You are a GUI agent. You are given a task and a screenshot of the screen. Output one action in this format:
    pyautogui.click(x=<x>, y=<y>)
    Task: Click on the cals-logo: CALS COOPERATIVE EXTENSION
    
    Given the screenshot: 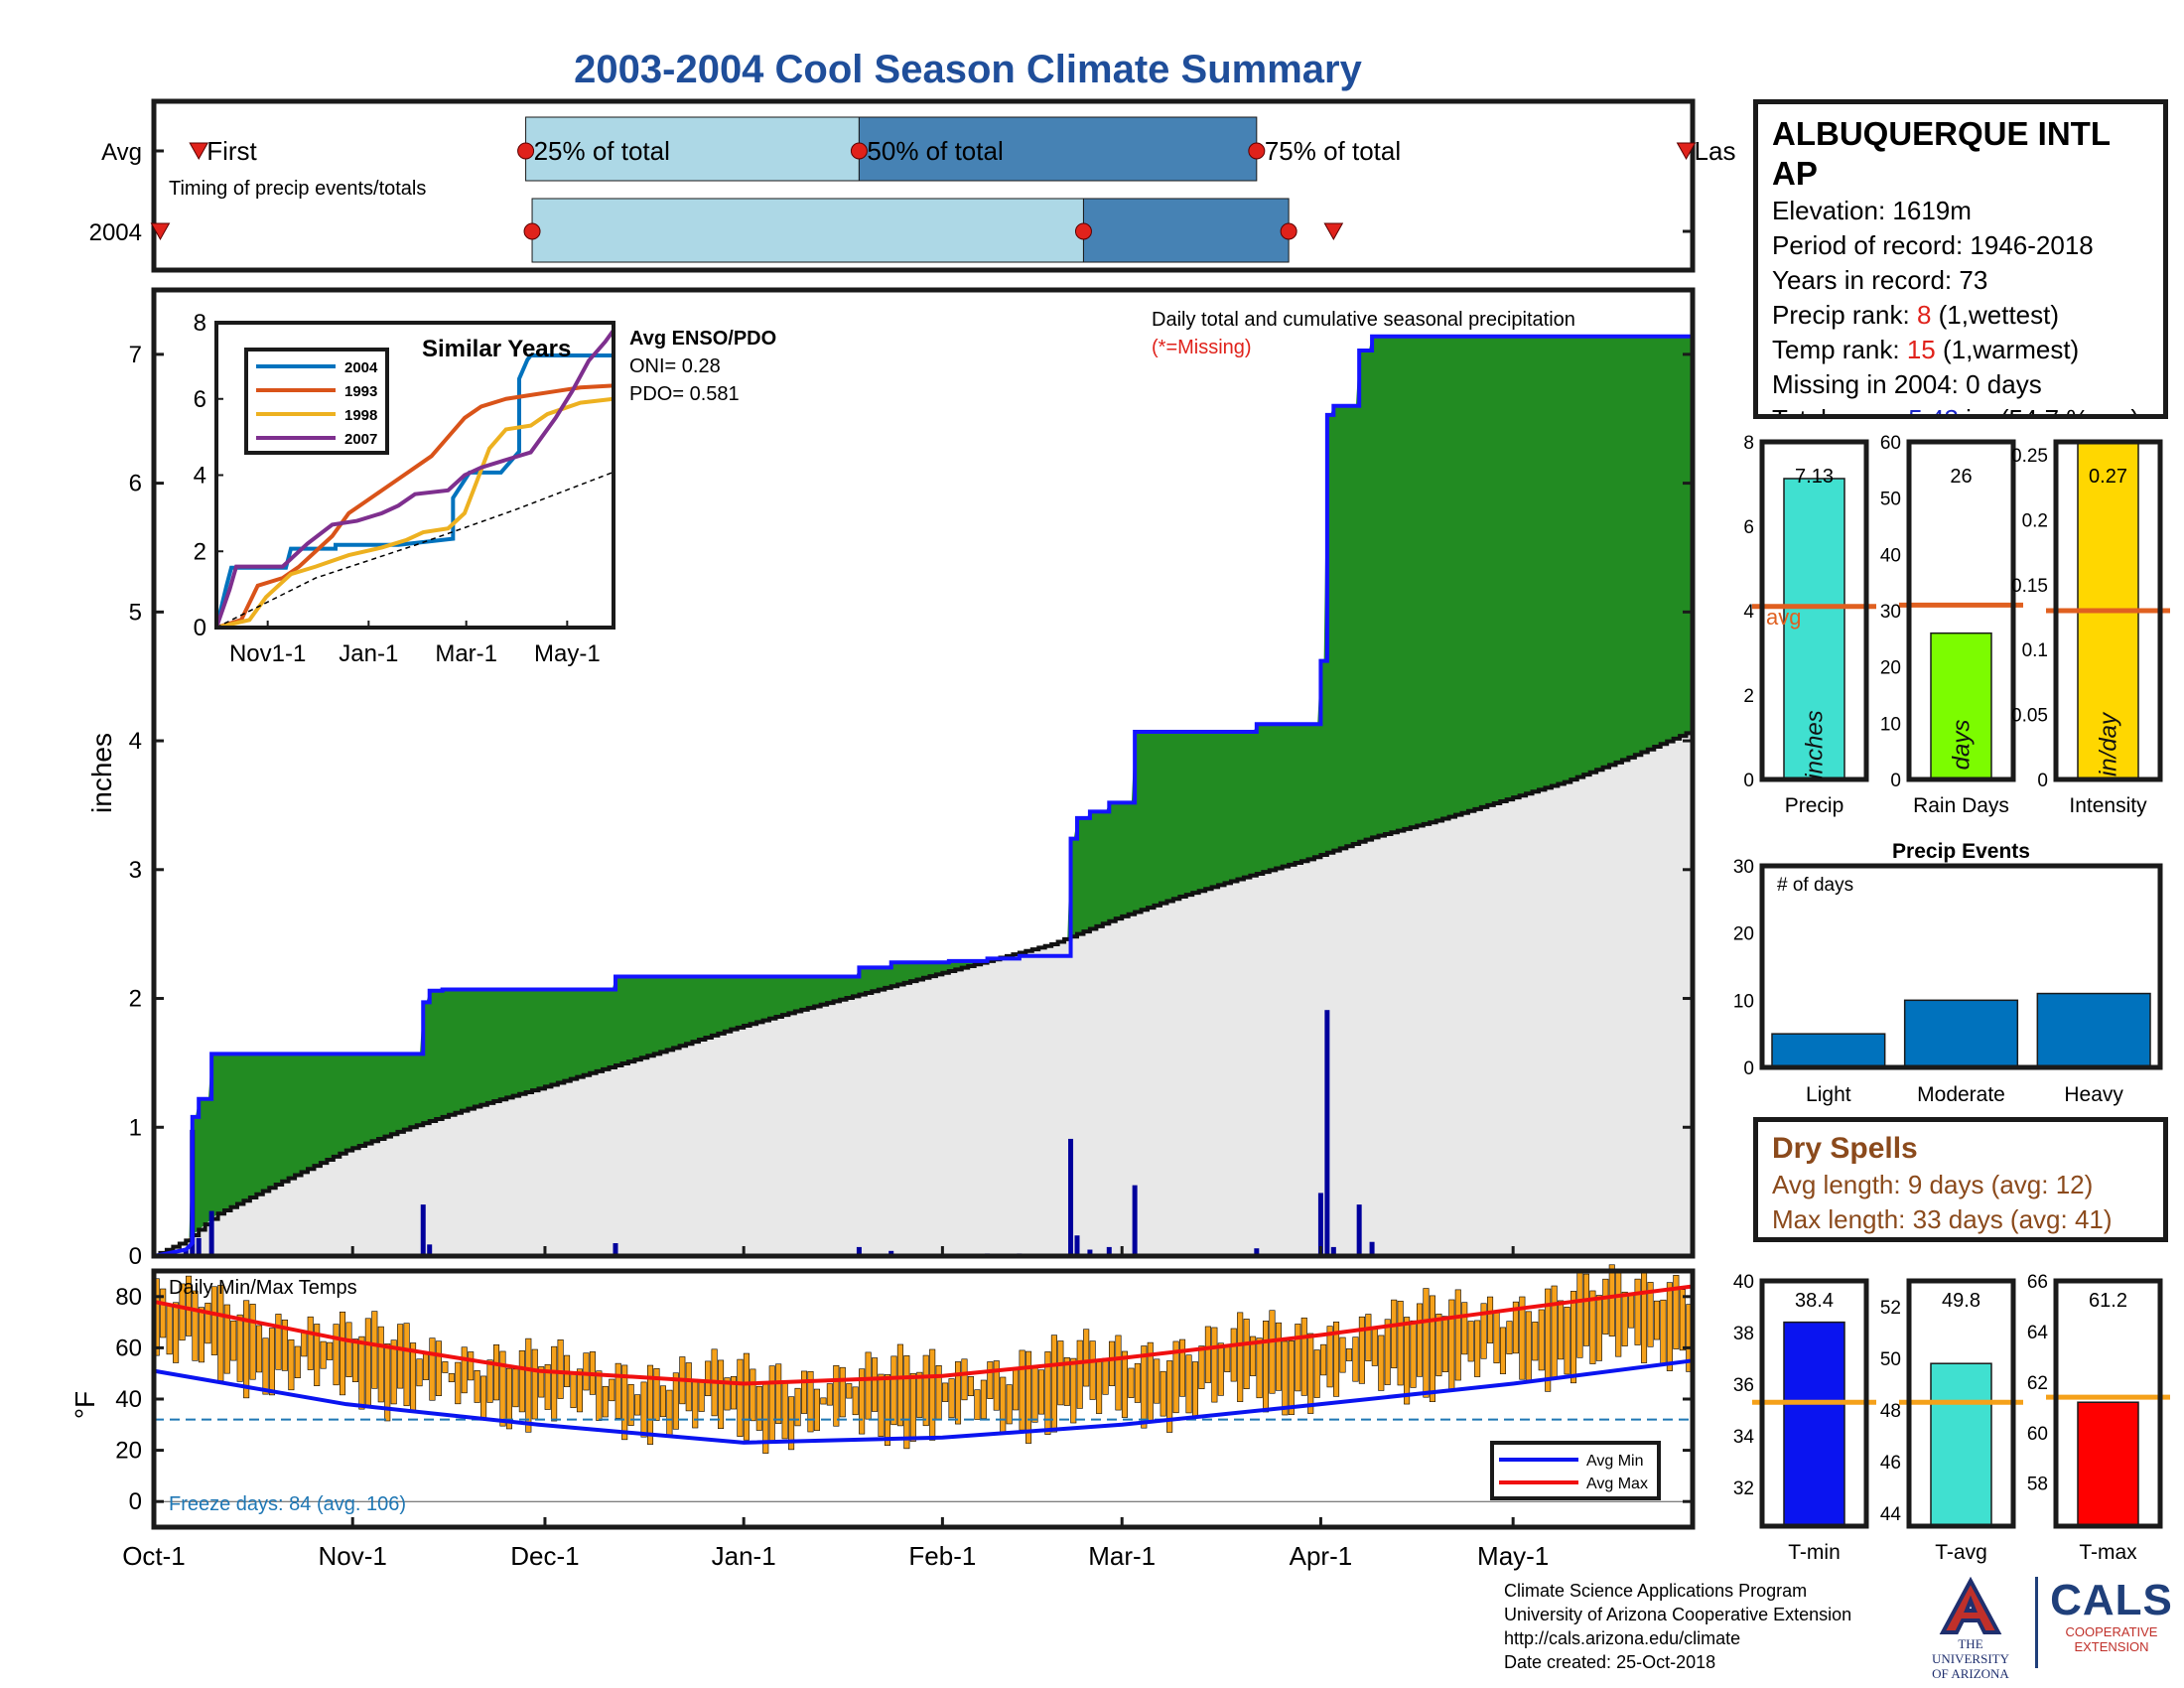 What is the action you would take?
    pyautogui.click(x=2111, y=1615)
    